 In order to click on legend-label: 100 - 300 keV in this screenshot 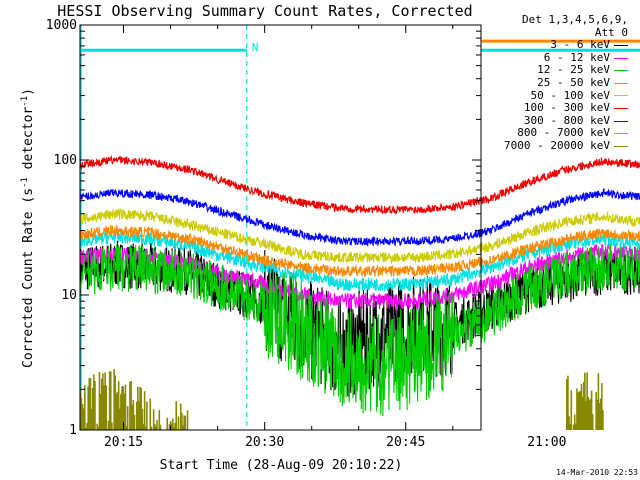, I will do `click(566, 108)`.